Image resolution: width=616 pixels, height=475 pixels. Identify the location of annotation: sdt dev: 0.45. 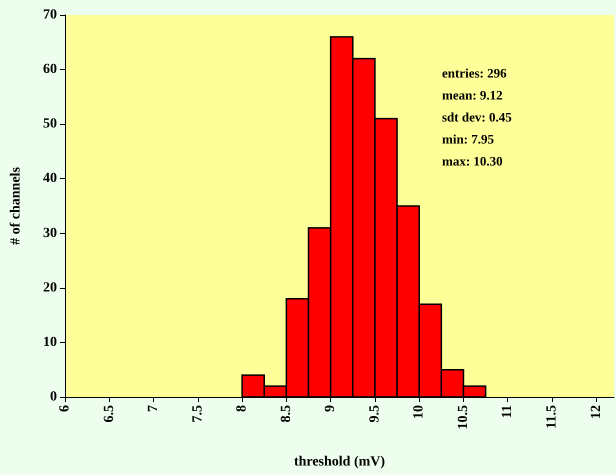
(477, 117).